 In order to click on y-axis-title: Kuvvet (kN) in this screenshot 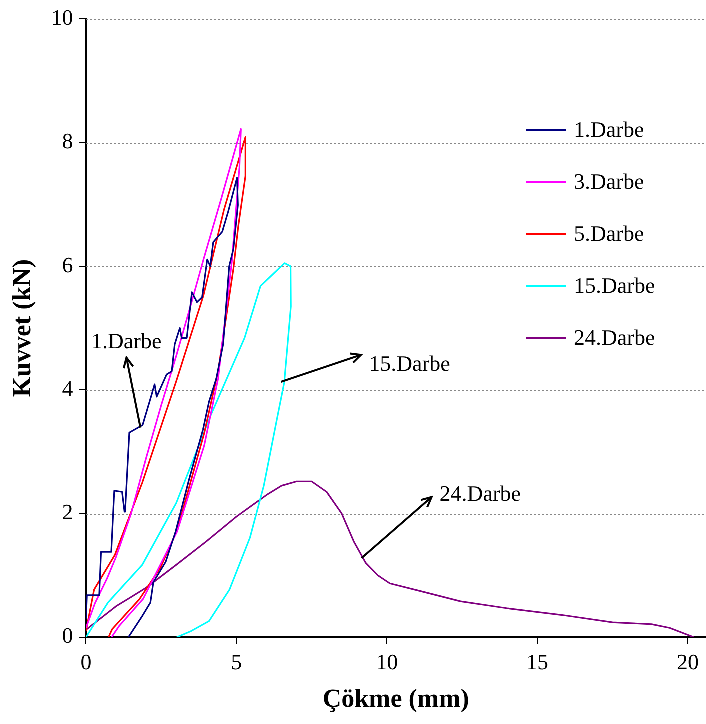, I will do `click(21, 328)`.